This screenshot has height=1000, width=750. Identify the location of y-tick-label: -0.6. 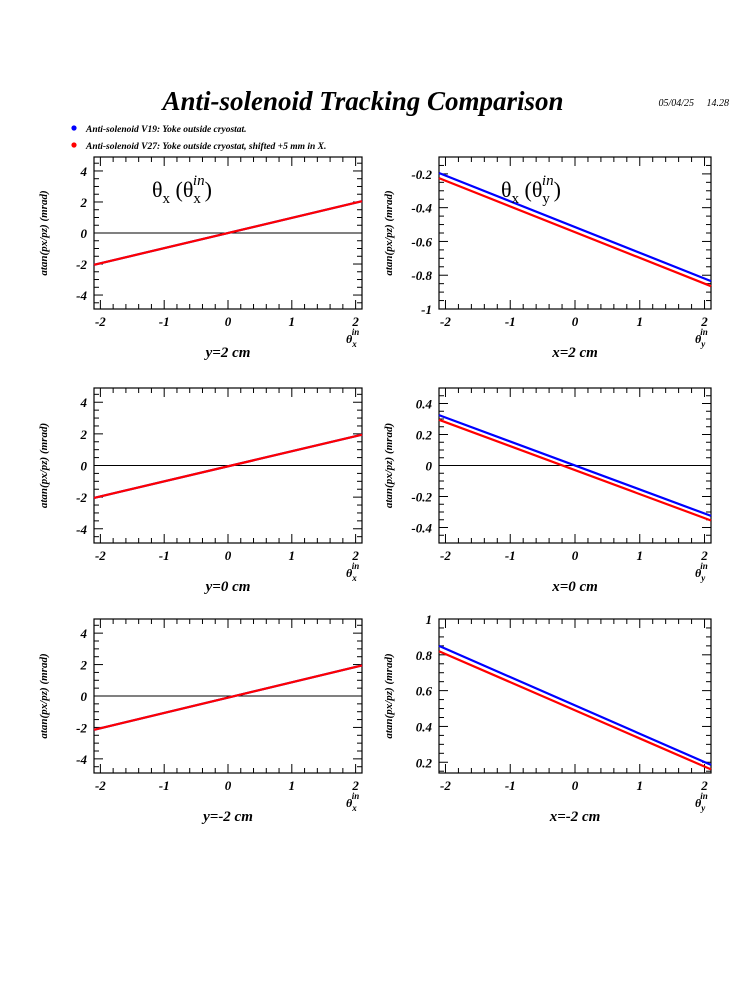
(421, 241).